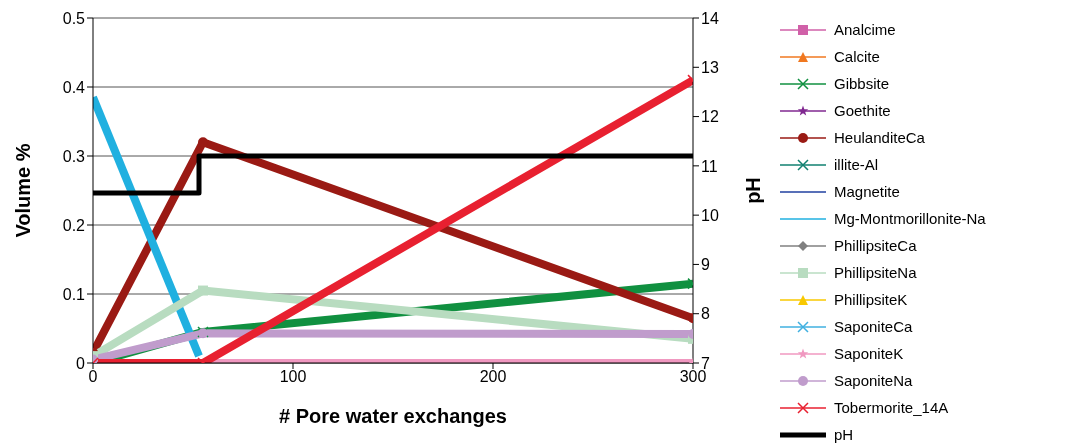 Image resolution: width=1067 pixels, height=447 pixels. I want to click on y-tick-label: 0, so click(81, 363).